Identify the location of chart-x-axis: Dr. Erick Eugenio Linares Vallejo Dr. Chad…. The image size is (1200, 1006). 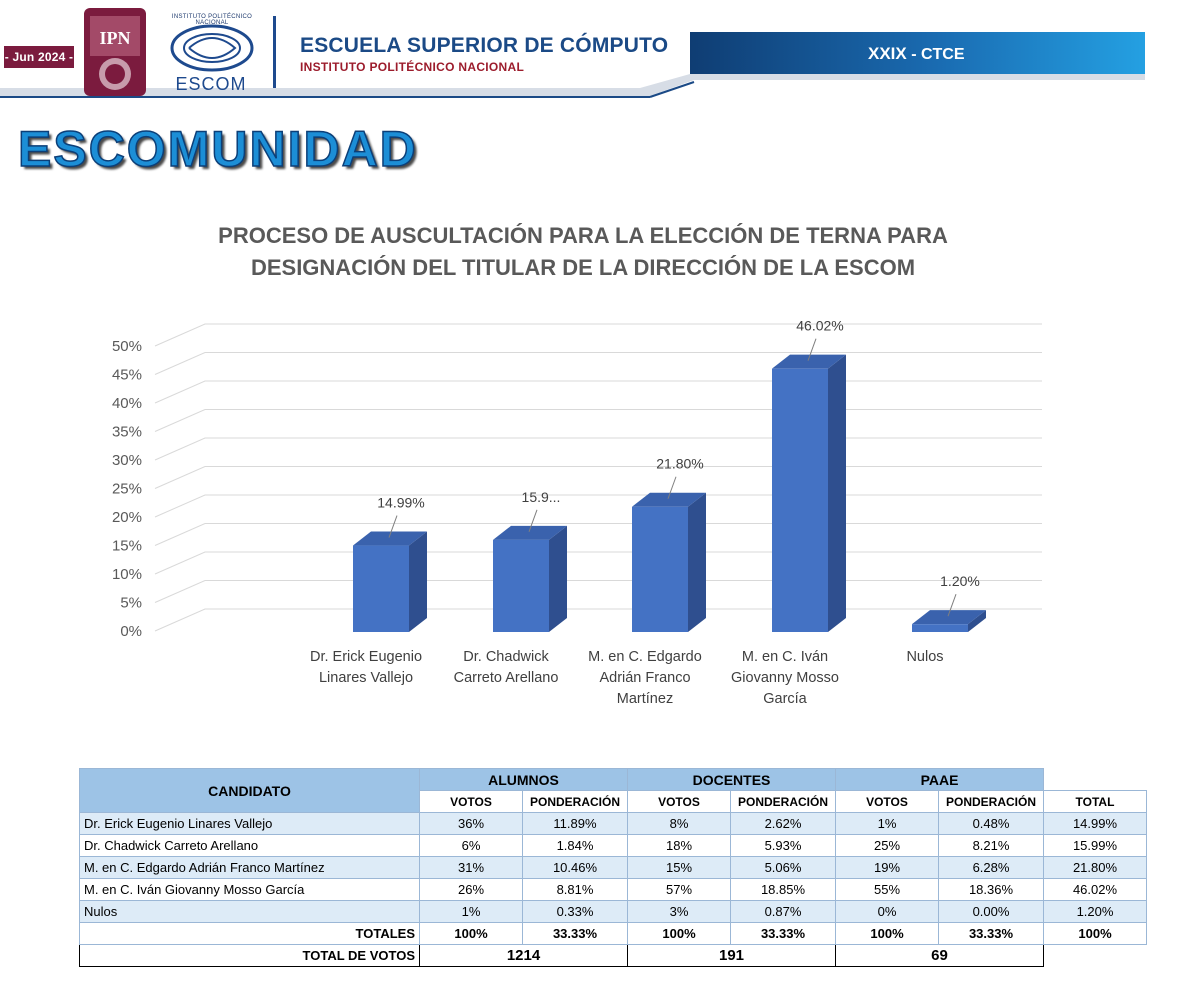
(627, 678).